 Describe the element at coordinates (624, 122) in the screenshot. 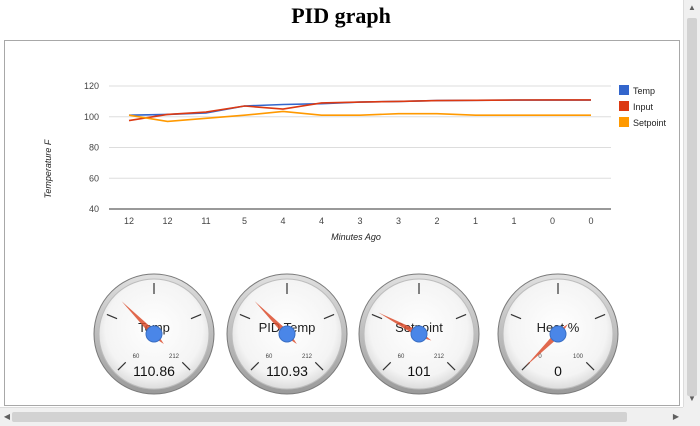

I see `legend-swatch-setpoint` at that location.